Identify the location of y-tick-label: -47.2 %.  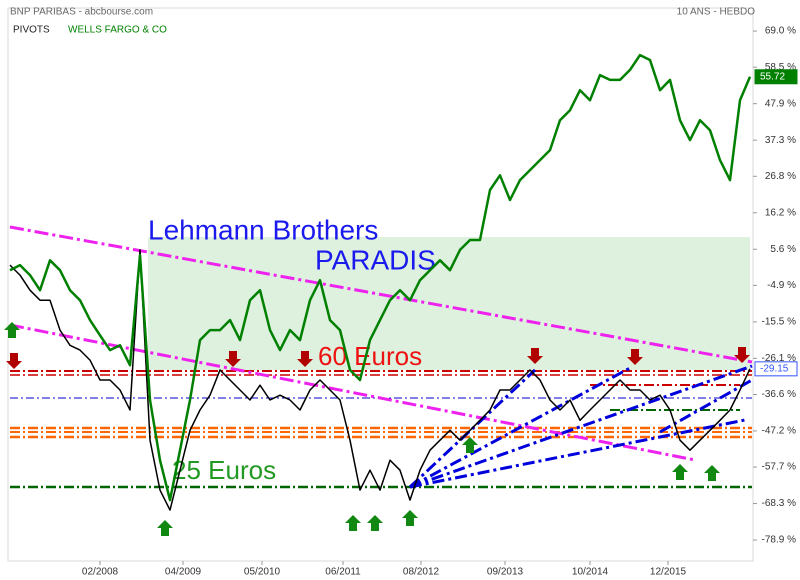
(779, 431).